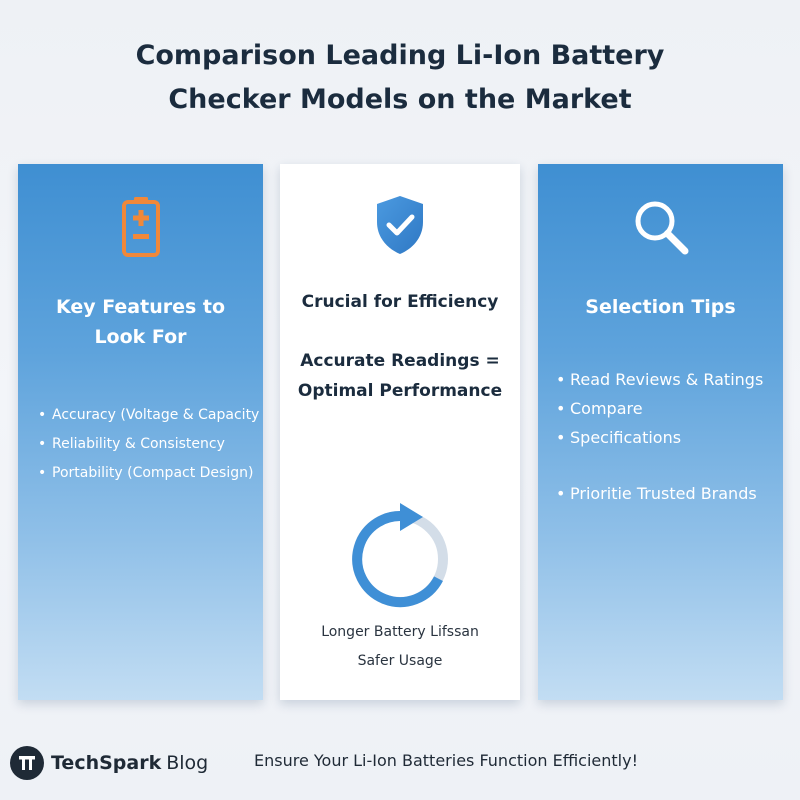 This screenshot has width=800, height=800. Describe the element at coordinates (400, 376) in the screenshot. I see `efficiency-statement: Accurate Readings = Optimal Performance` at that location.